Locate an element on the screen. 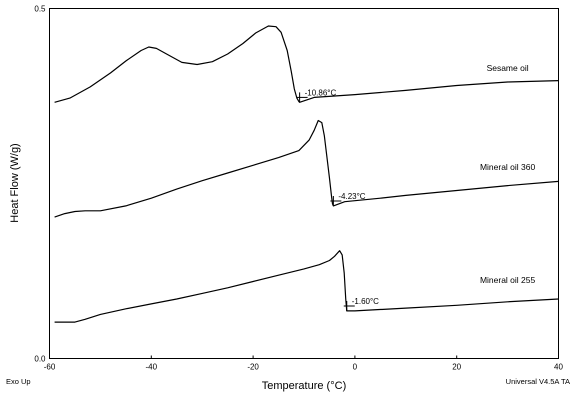  series-label: Sesame oil is located at coordinates (508, 68).